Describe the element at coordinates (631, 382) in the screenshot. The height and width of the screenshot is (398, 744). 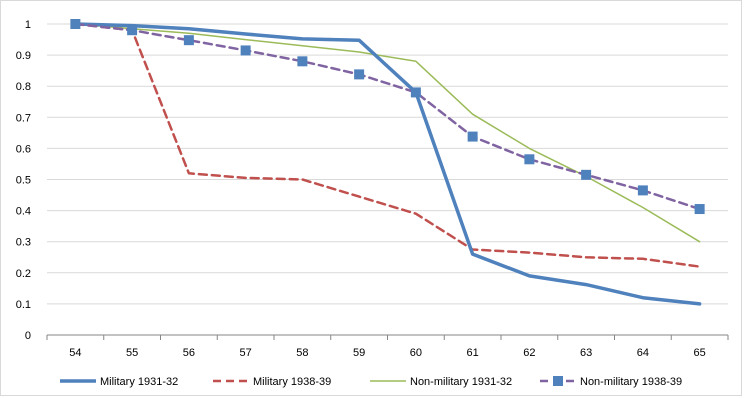
I see `legend-label-3: Non-military 1938-39` at that location.